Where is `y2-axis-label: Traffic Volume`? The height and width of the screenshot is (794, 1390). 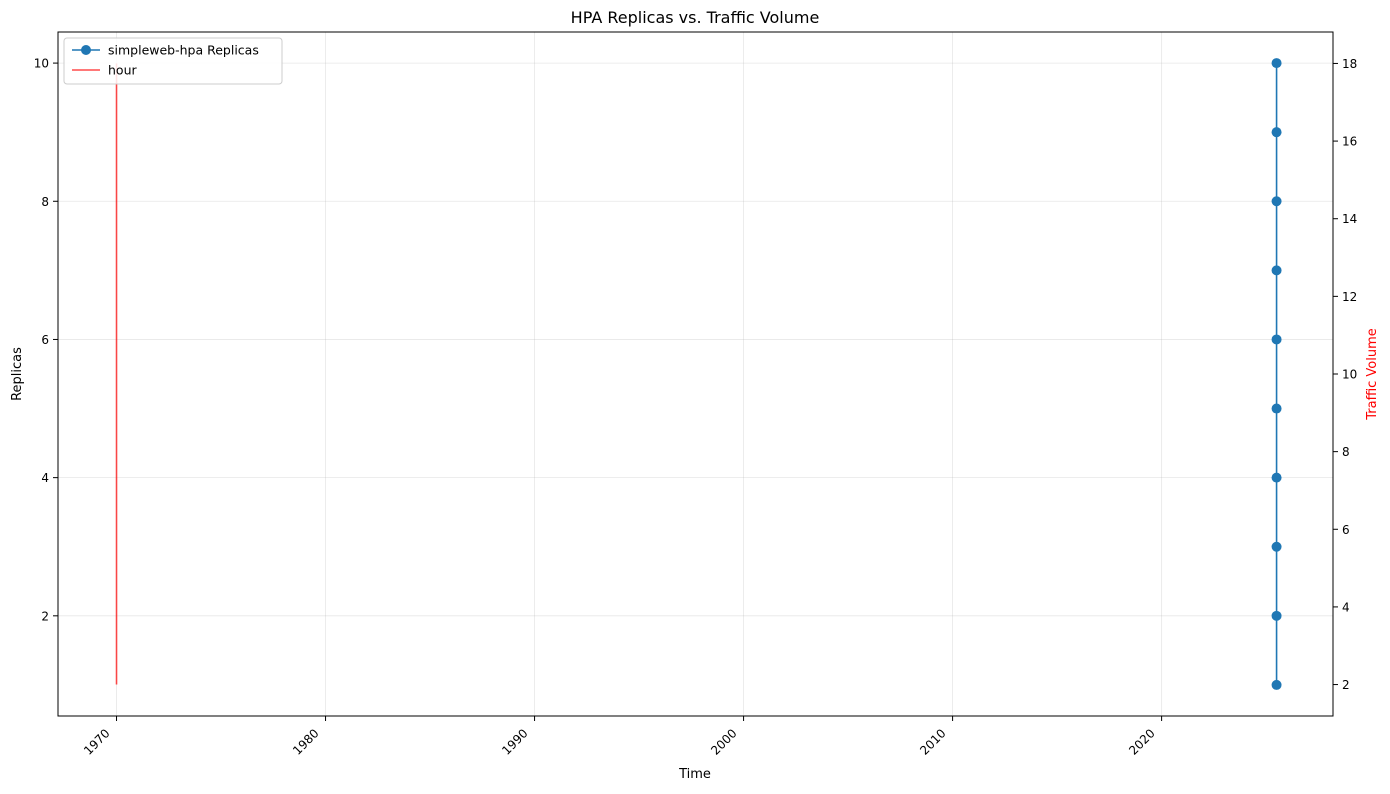
y2-axis-label: Traffic Volume is located at coordinates (1372, 374).